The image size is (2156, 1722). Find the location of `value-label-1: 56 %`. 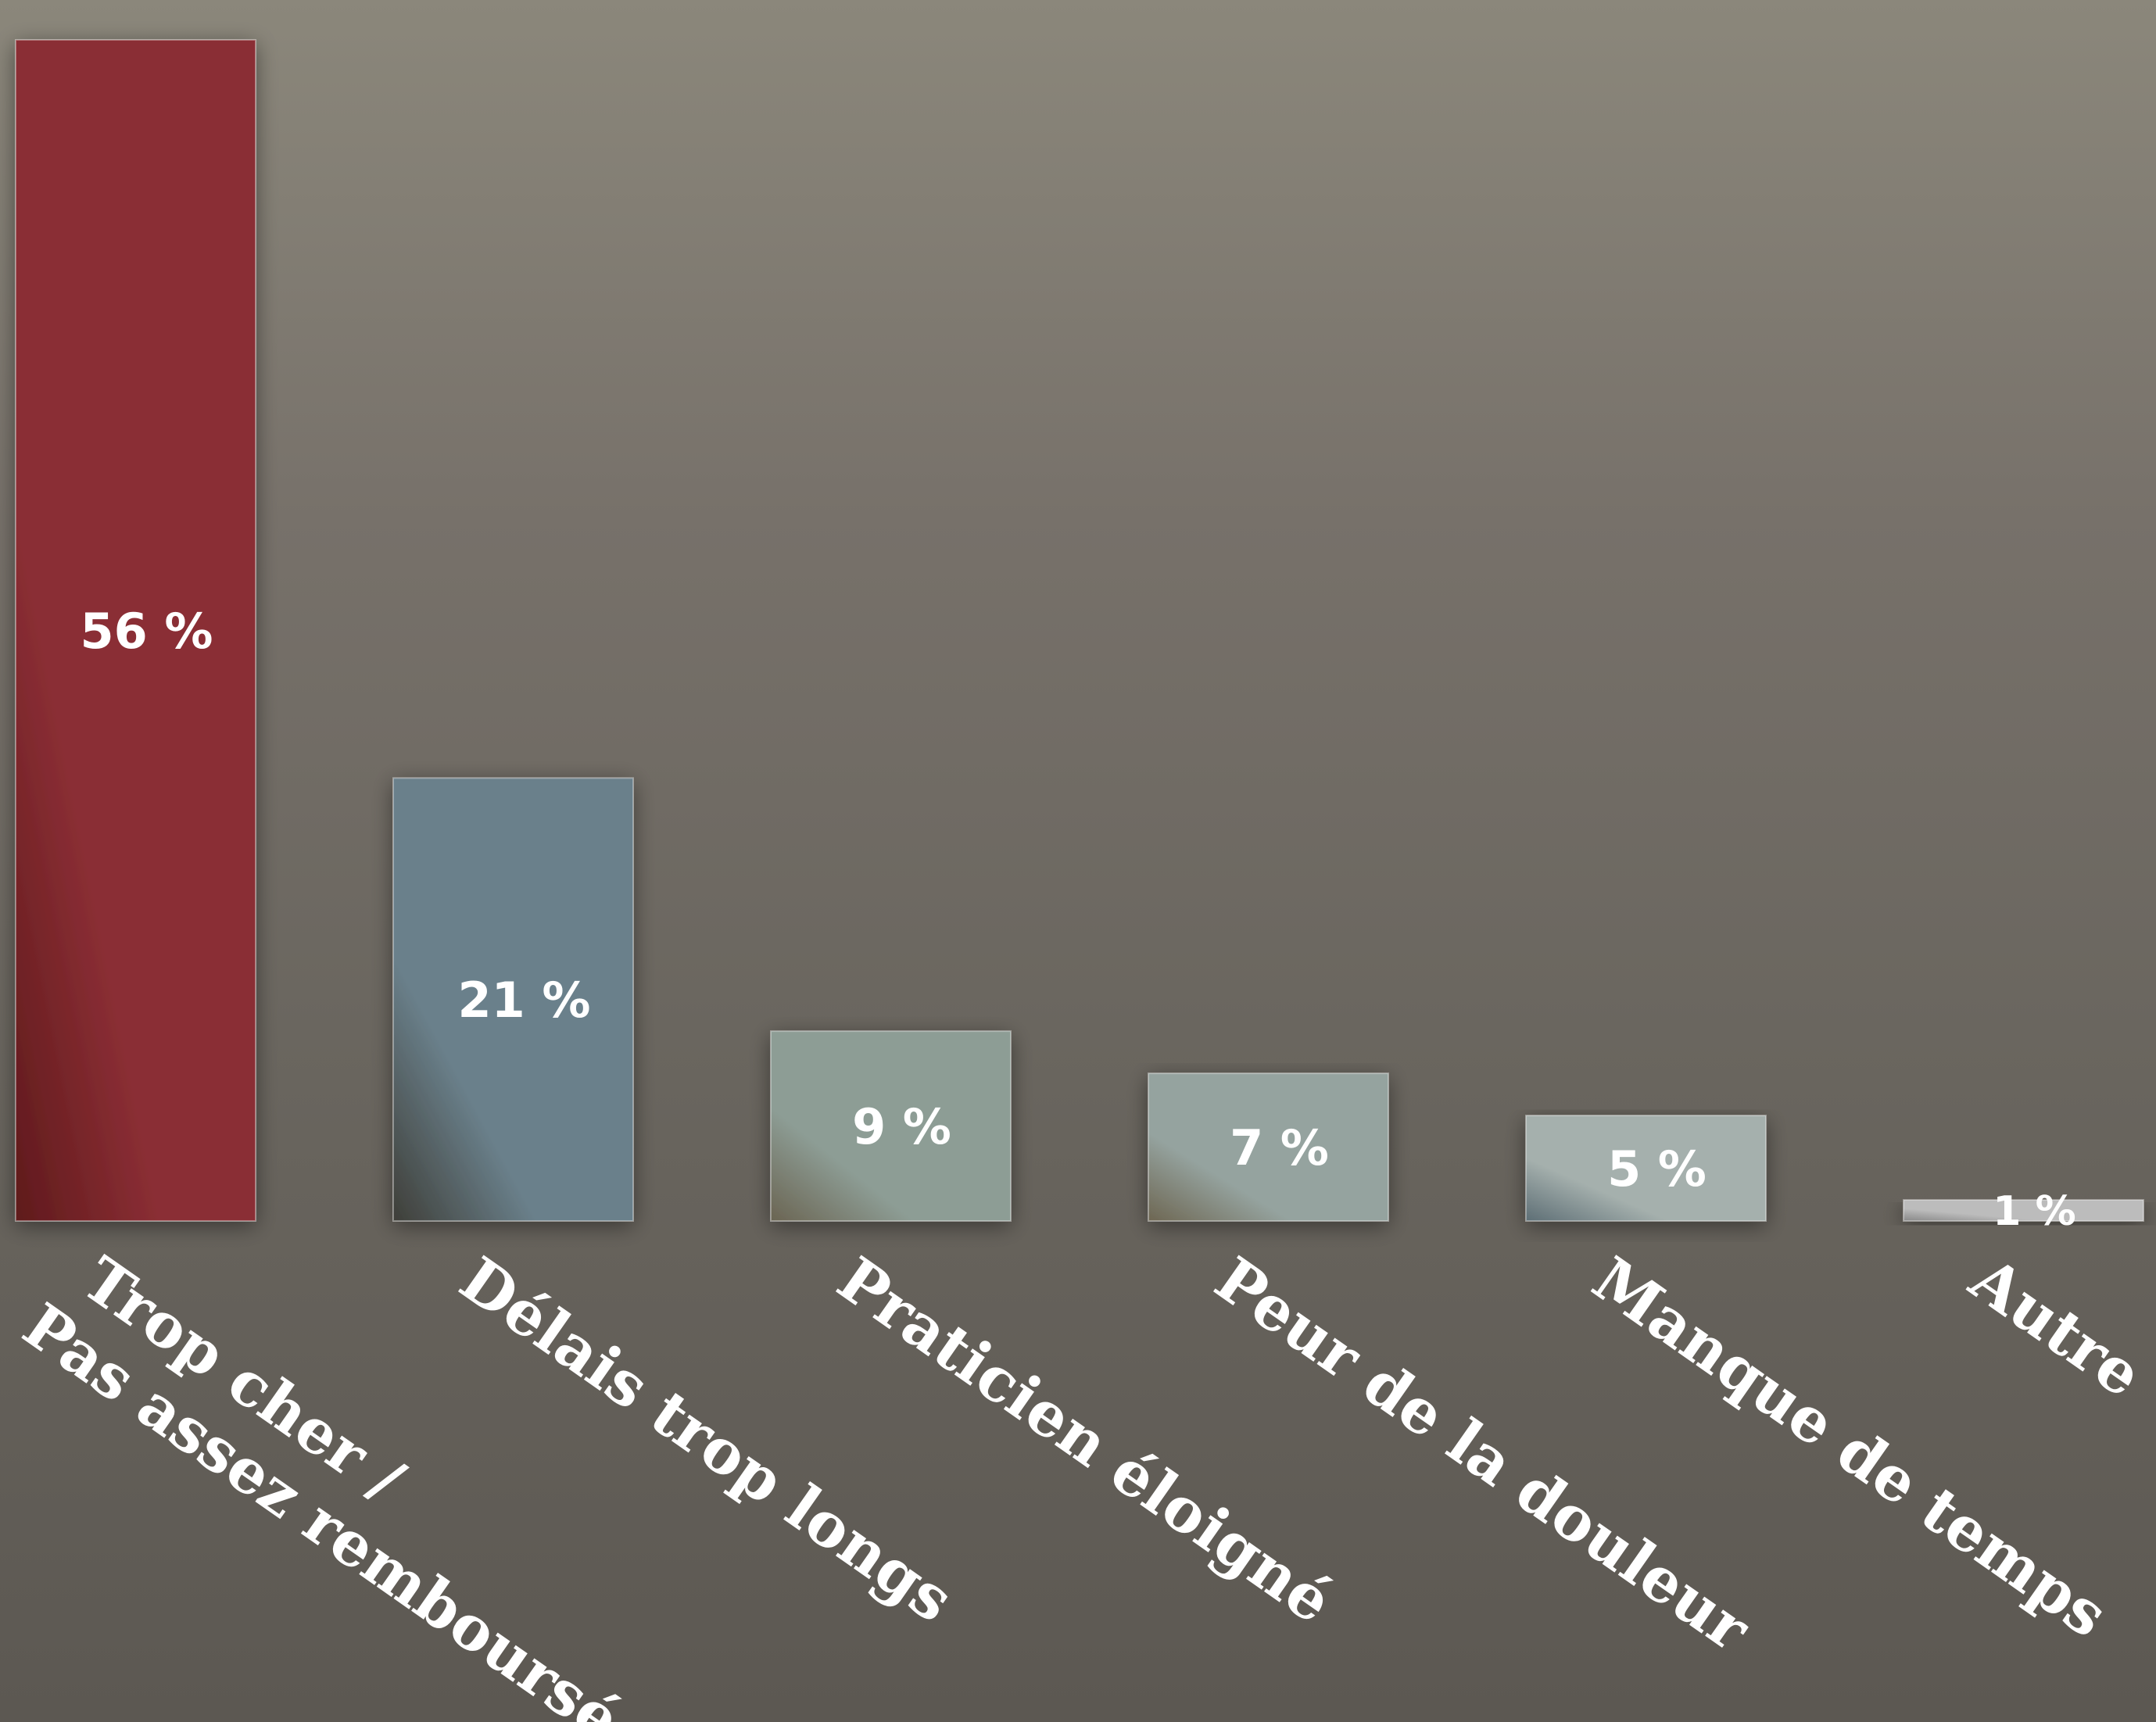

value-label-1: 56 % is located at coordinates (147, 631).